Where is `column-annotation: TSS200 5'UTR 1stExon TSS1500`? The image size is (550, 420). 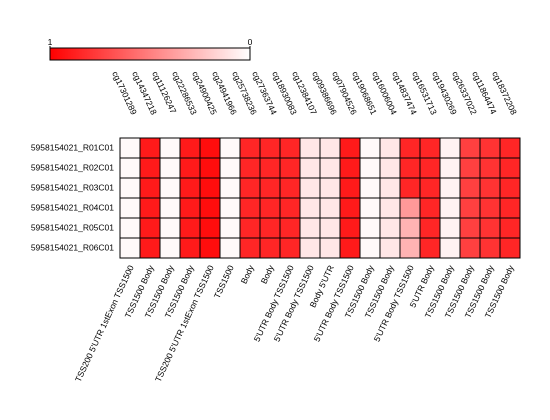
column-annotation: TSS200 5'UTR 1stExon TSS1500 is located at coordinates (104, 323).